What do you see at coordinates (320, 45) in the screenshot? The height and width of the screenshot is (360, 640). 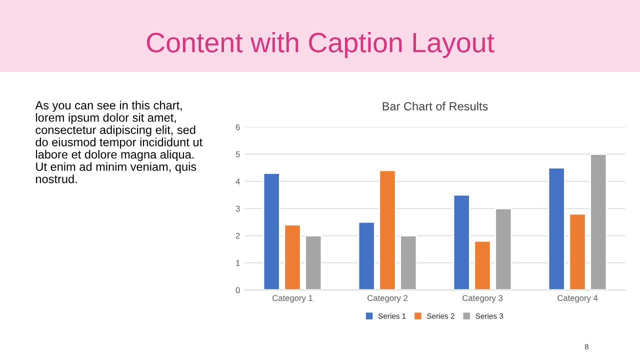 I see `text: Content with Caption Layout` at bounding box center [320, 45].